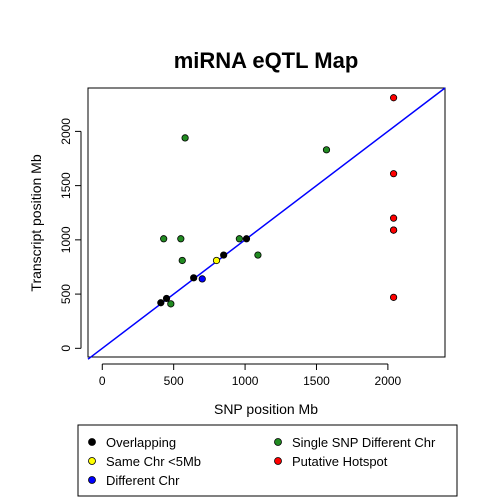 This screenshot has width=504, height=504. Describe the element at coordinates (174, 381) in the screenshot. I see `x-tick-label: 500` at that location.